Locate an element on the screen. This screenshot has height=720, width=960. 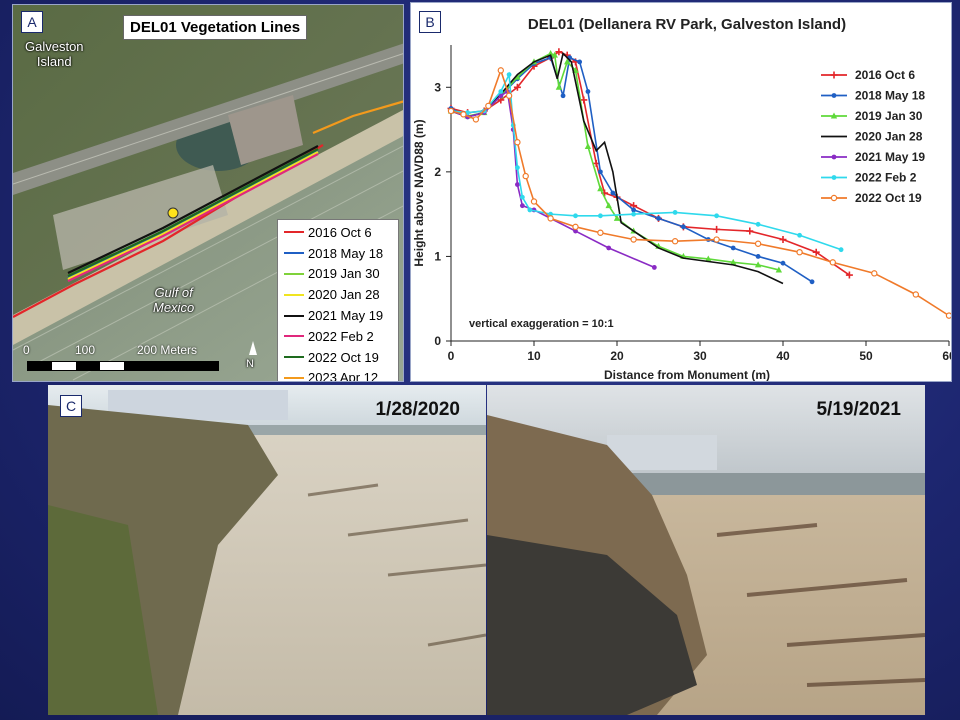
scale-bar is located at coordinates (123, 366).